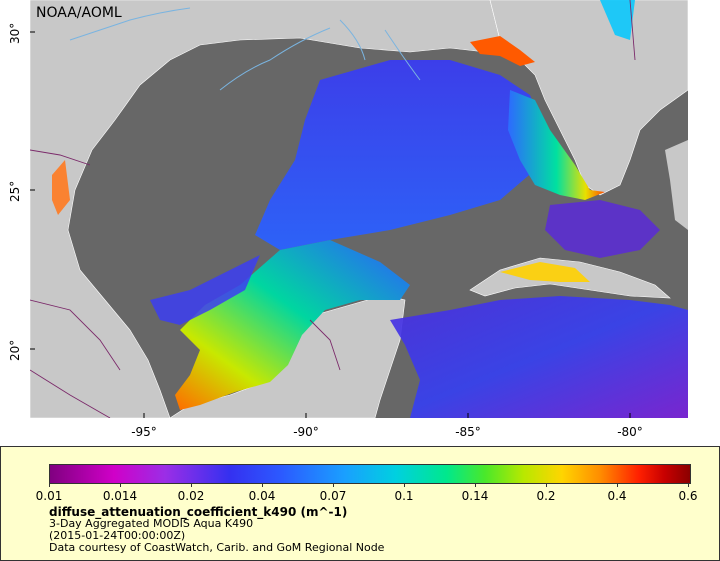  Describe the element at coordinates (617, 20) in the screenshot. I see `ocean-east-coast` at that location.